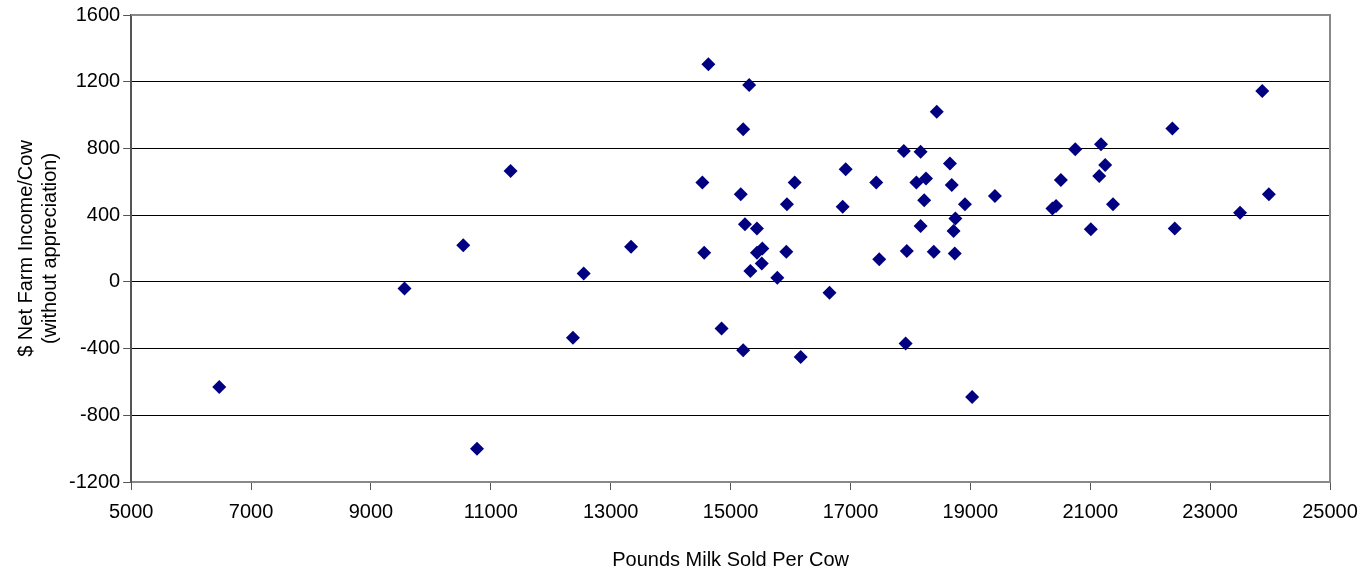 The image size is (1370, 581). Describe the element at coordinates (95, 480) in the screenshot. I see `y-tick-label: -1200` at that location.